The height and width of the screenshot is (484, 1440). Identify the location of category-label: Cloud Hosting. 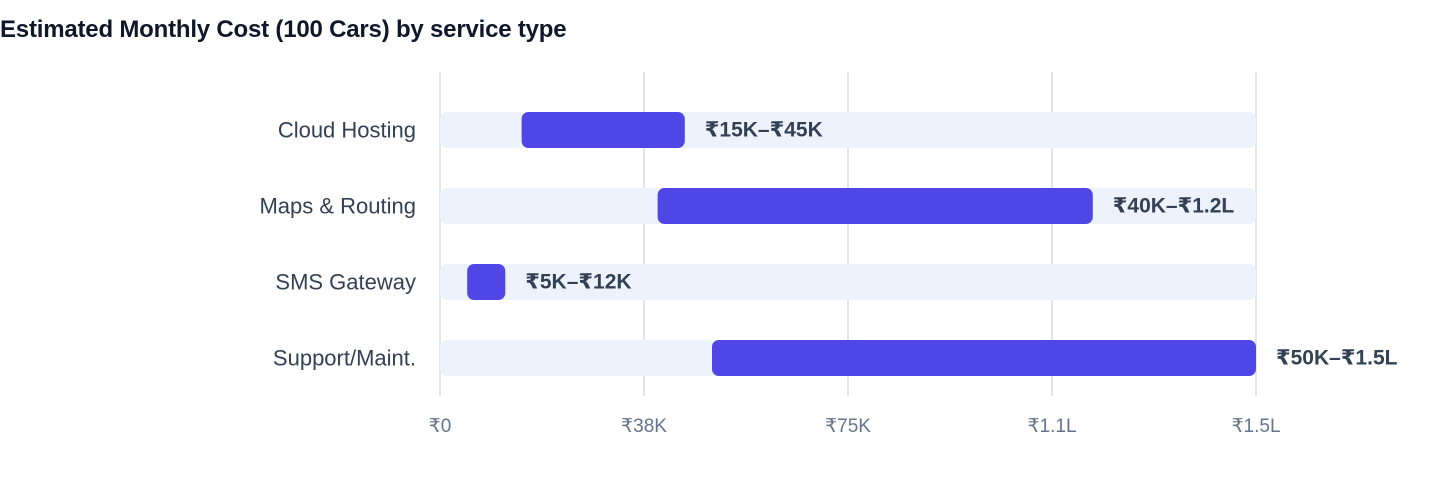
(347, 130).